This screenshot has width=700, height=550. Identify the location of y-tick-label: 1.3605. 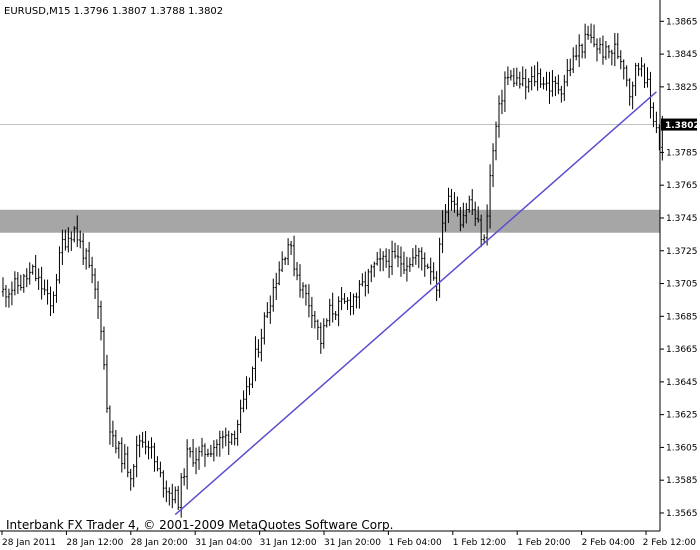
(682, 448).